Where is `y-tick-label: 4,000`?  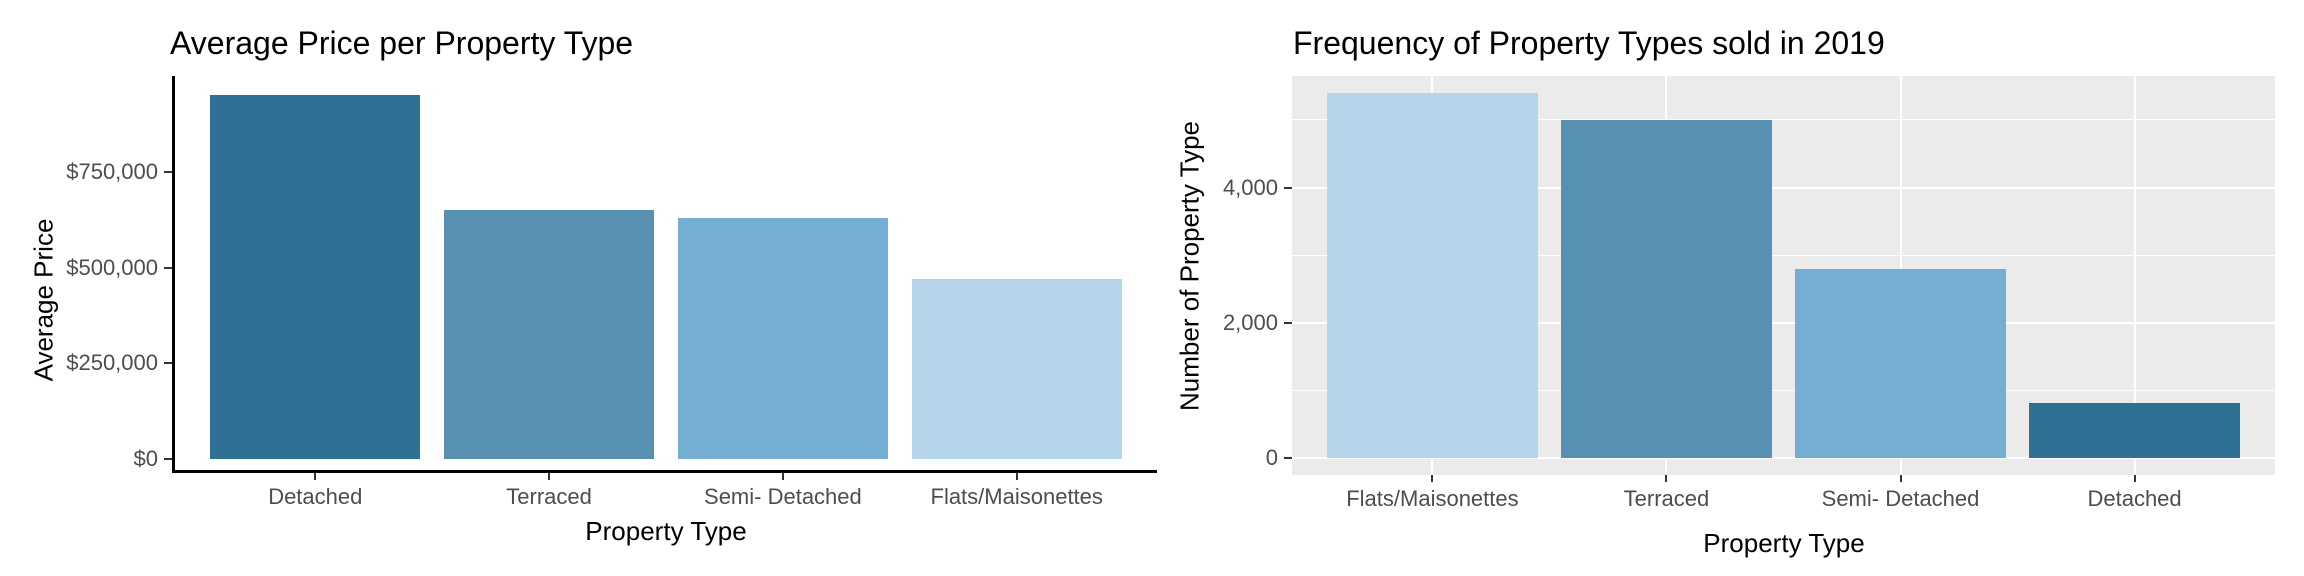
y-tick-label: 4,000 is located at coordinates (1250, 187).